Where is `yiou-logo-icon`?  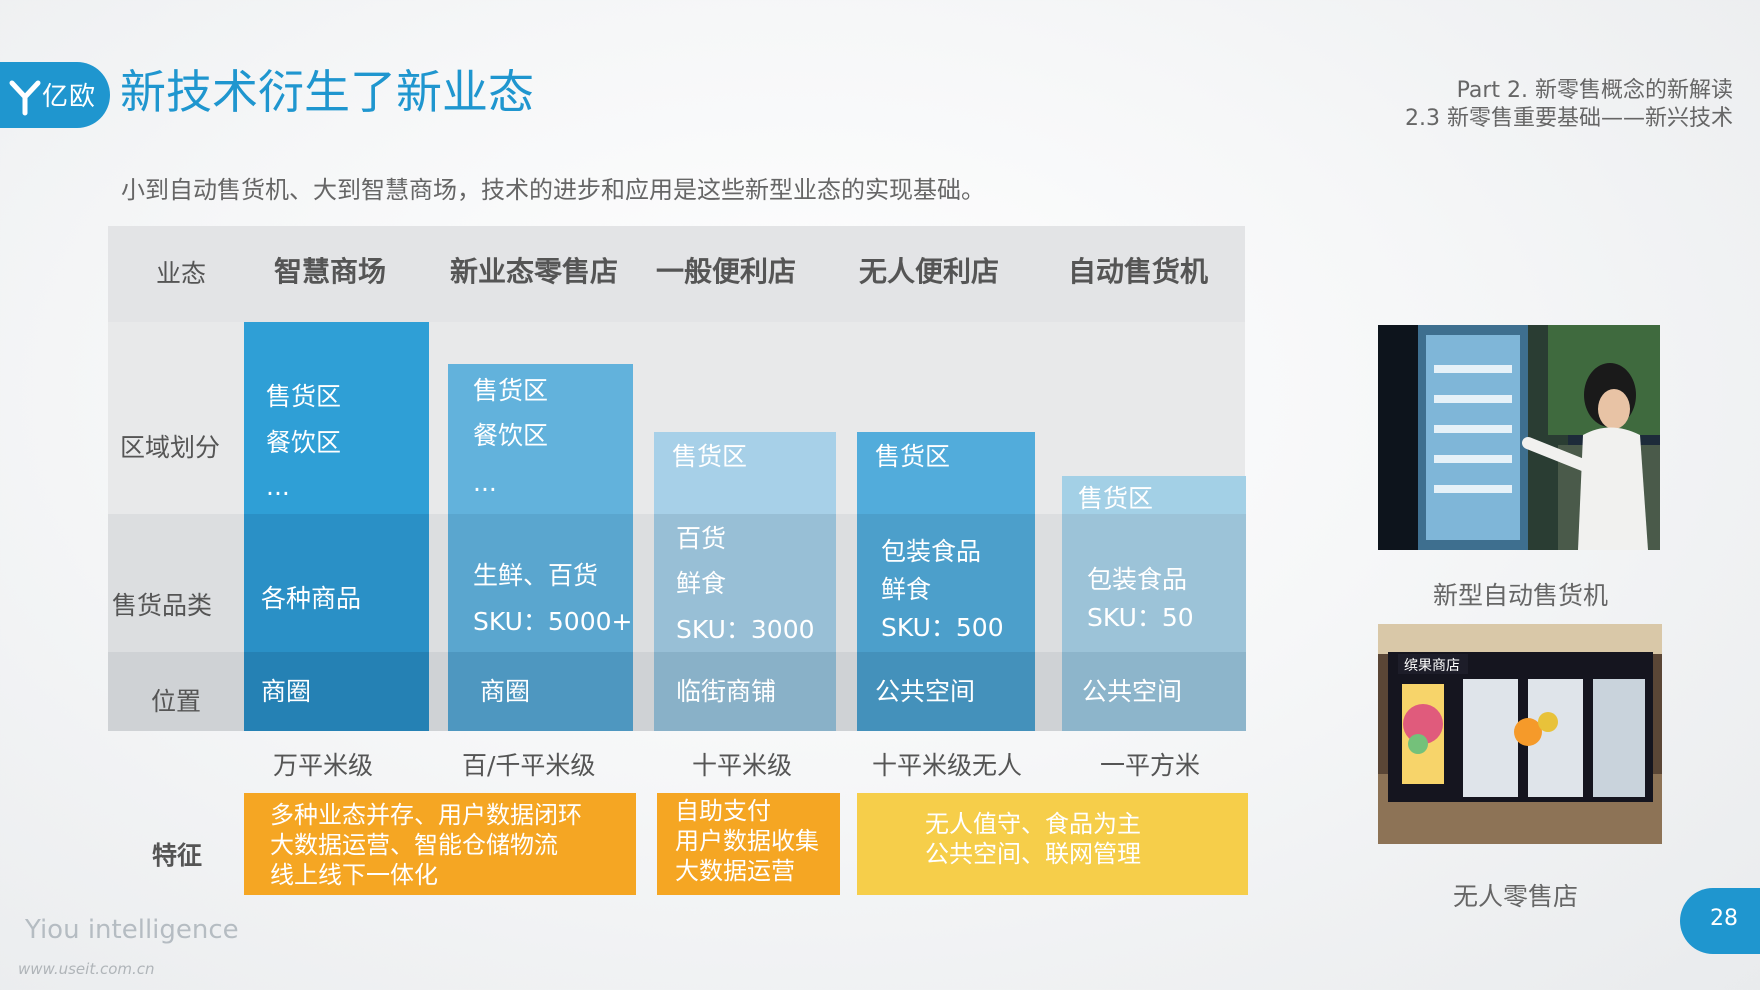
yiou-logo-icon is located at coordinates (25, 98).